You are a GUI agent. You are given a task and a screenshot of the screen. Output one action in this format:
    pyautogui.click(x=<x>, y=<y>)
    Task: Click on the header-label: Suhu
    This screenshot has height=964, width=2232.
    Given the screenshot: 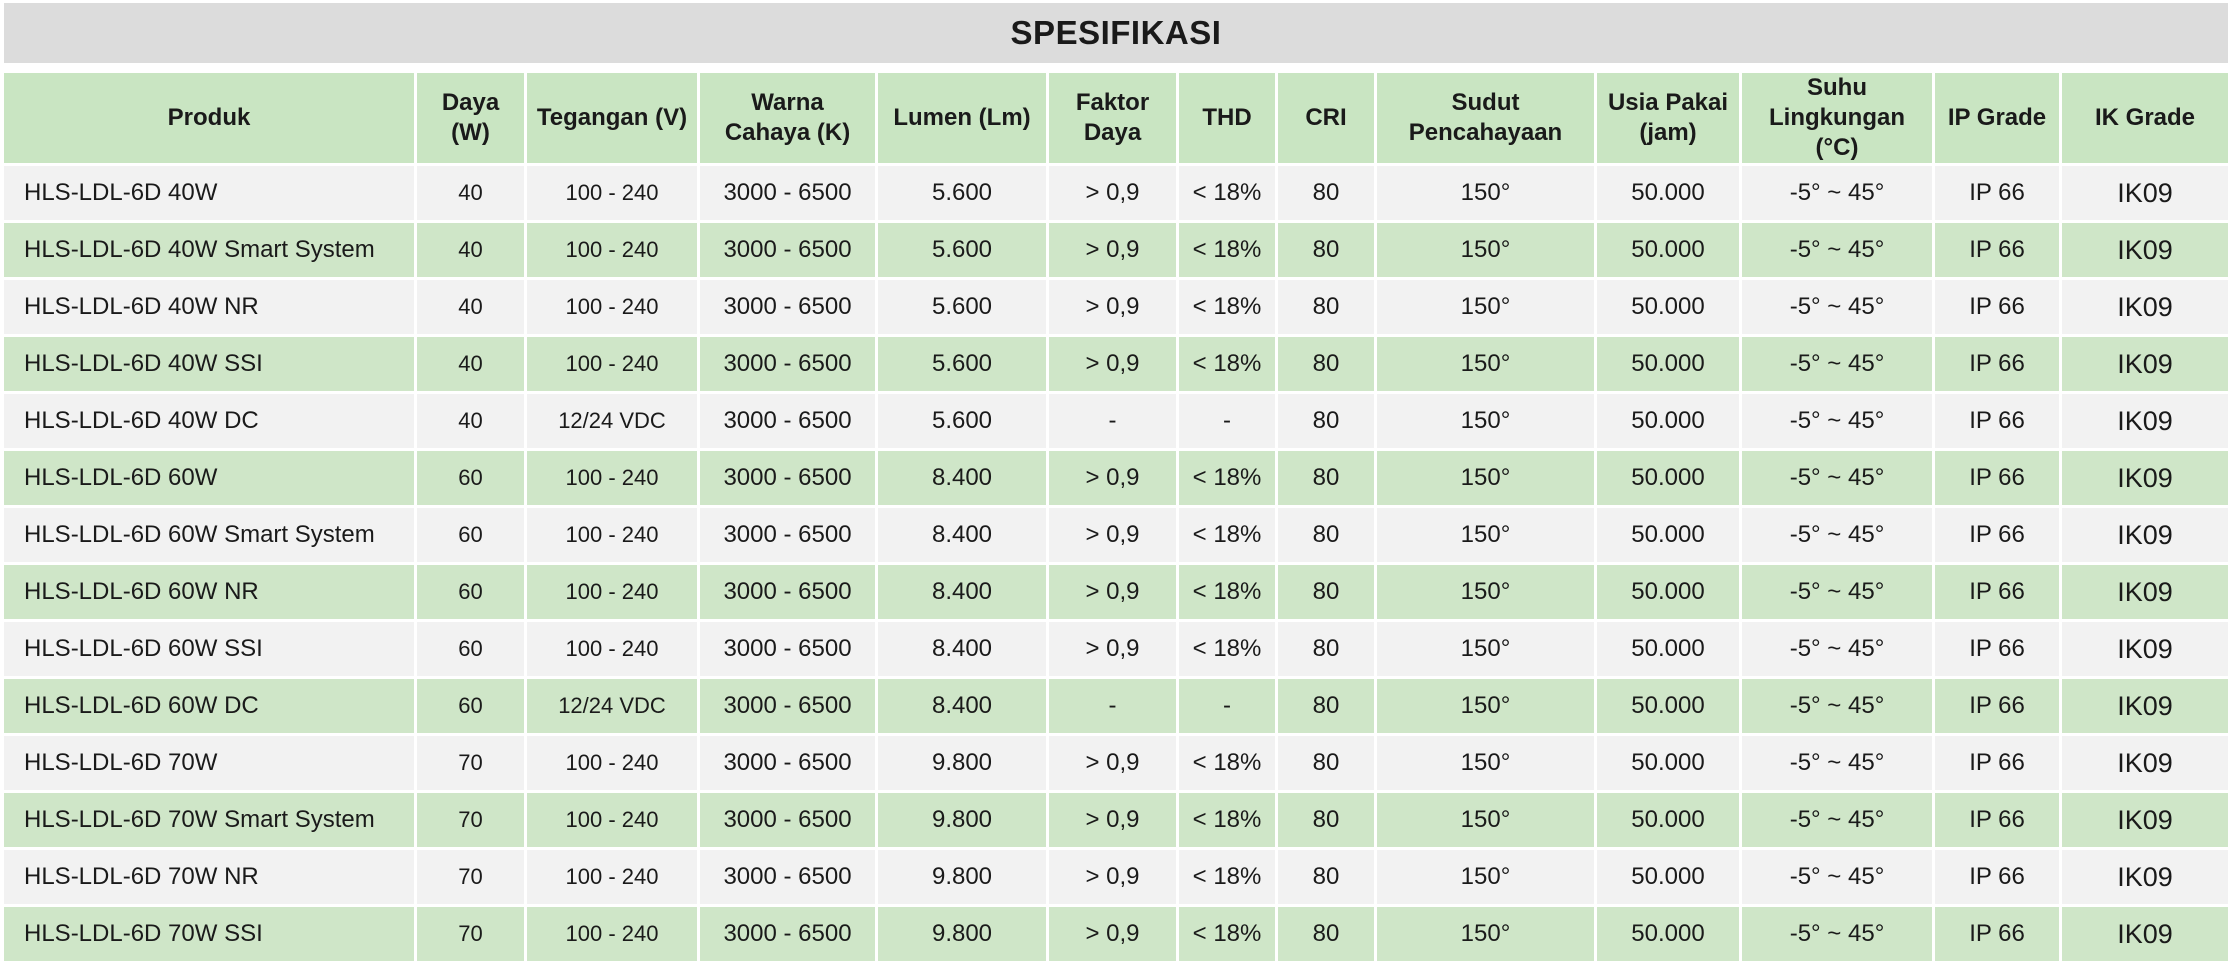 What is the action you would take?
    pyautogui.click(x=1837, y=87)
    